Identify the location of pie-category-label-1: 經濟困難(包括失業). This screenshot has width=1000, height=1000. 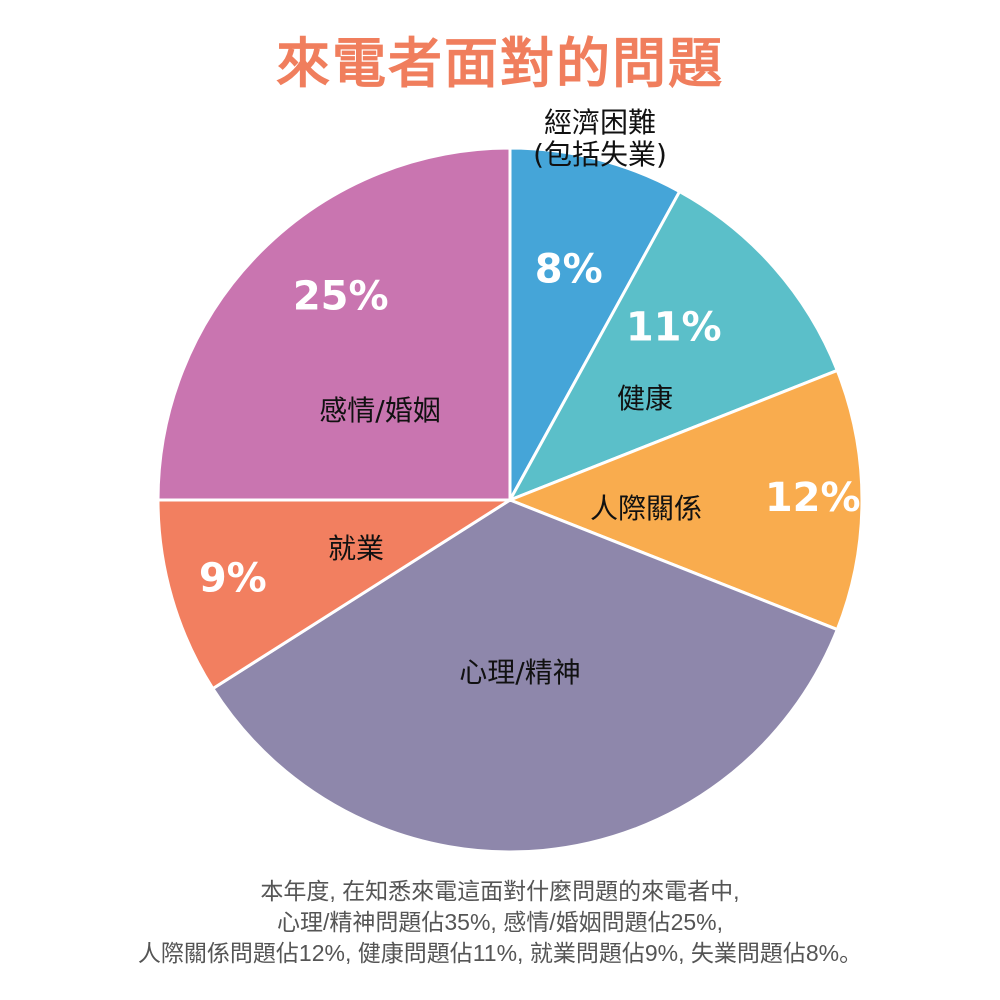
(600, 138).